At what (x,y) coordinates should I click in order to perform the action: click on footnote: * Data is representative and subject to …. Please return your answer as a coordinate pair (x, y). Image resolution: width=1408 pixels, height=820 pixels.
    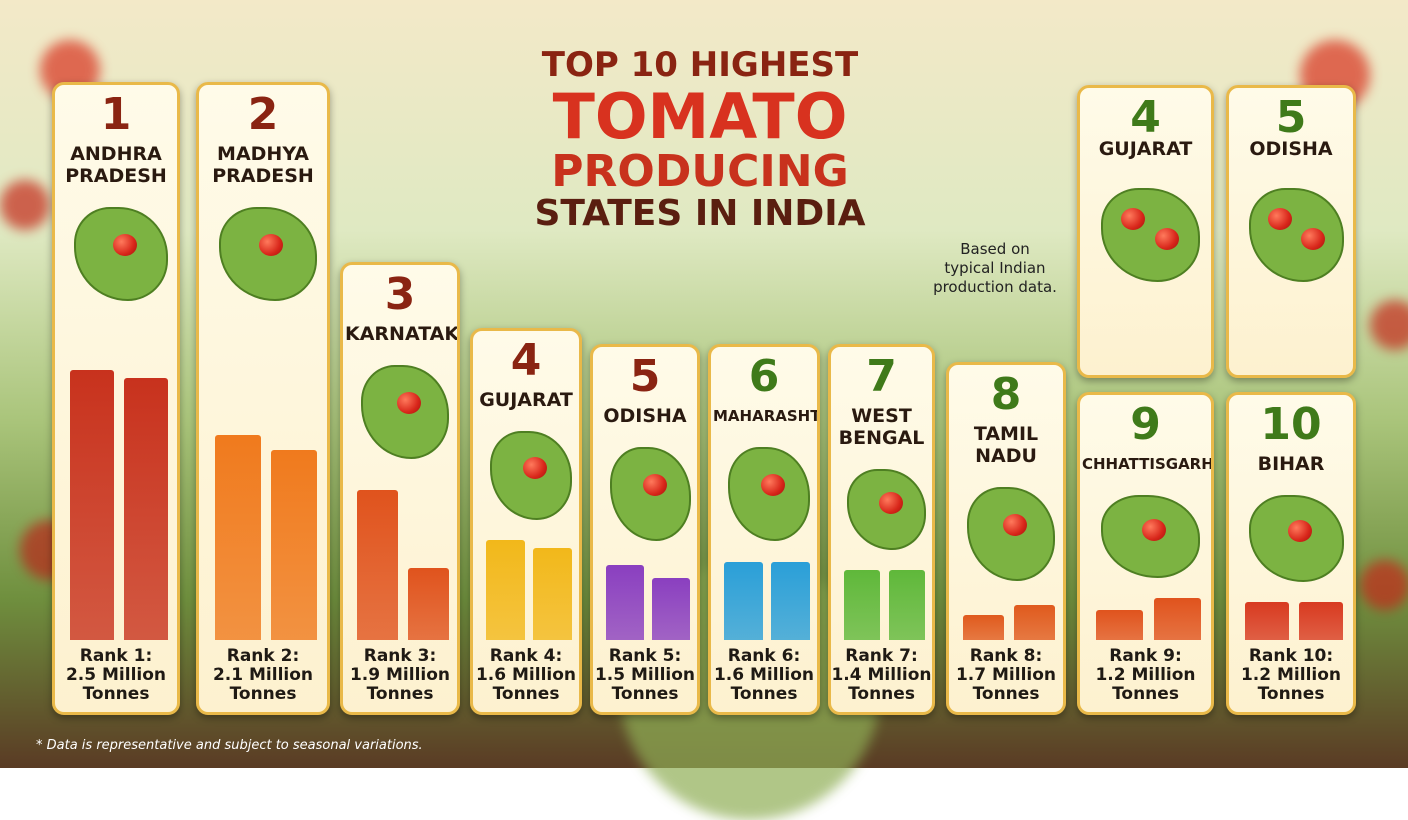
    Looking at the image, I should click on (229, 745).